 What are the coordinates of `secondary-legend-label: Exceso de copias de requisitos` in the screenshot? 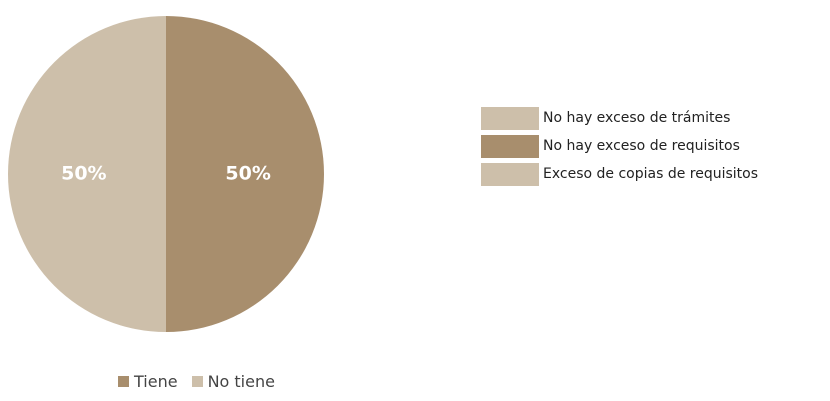 It's located at (651, 174).